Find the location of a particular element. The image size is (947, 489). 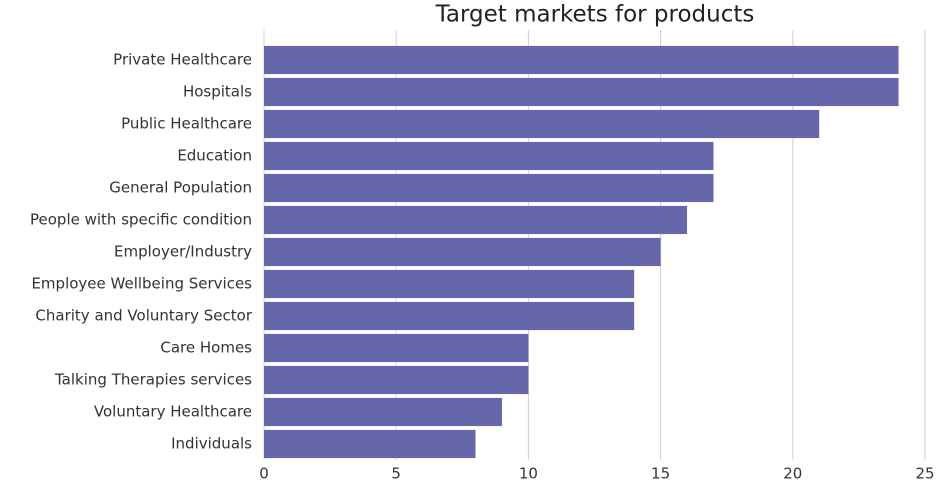

x-tick-label: 0 is located at coordinates (264, 474).